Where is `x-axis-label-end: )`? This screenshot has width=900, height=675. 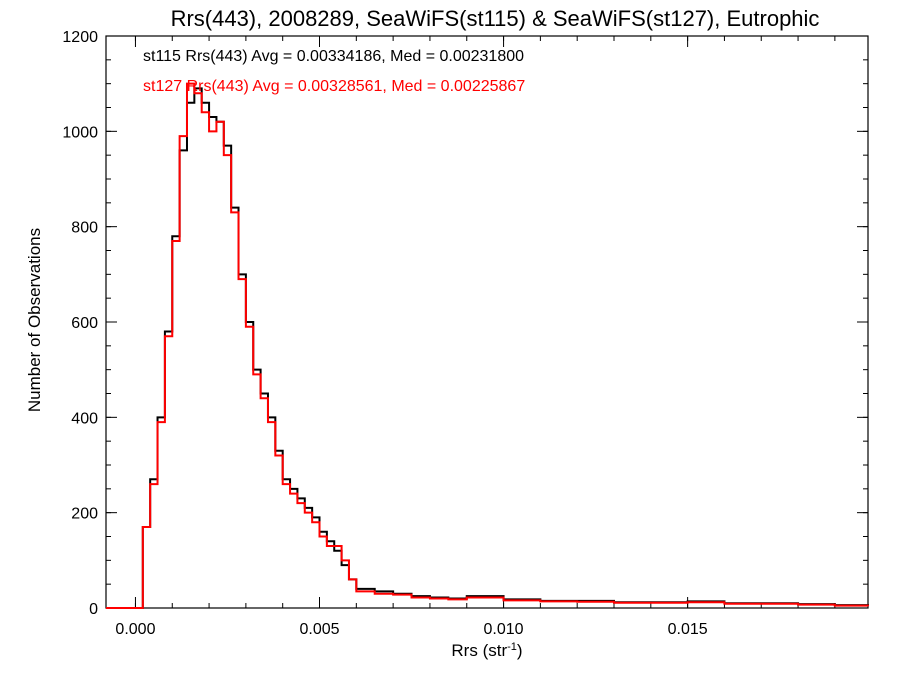 x-axis-label-end: ) is located at coordinates (520, 650).